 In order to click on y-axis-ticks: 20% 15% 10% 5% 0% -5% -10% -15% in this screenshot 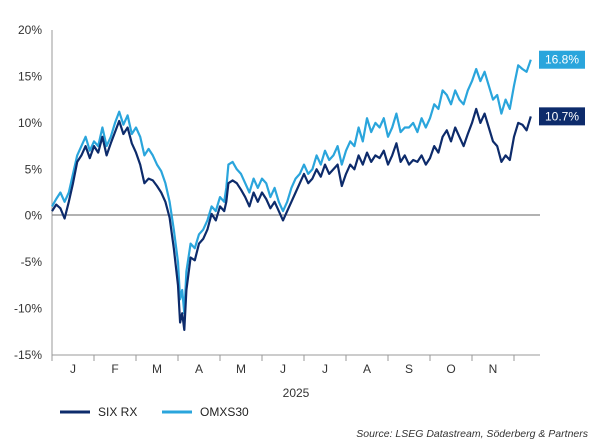, I will do `click(28, 192)`.